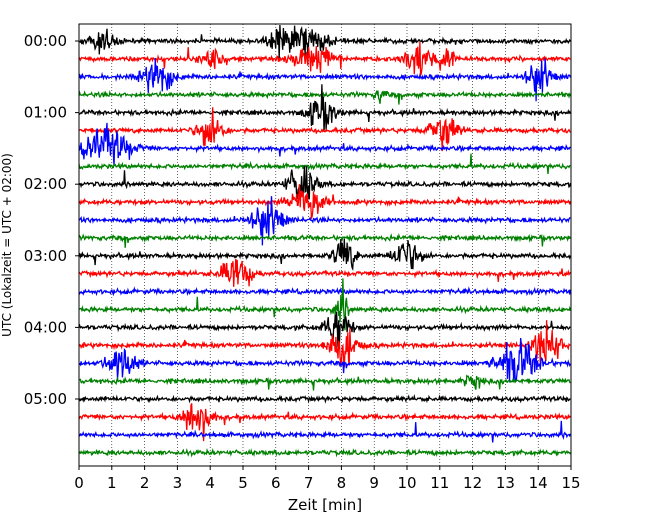 The image size is (650, 520). What do you see at coordinates (472, 483) in the screenshot?
I see `x-tick-label: 12` at bounding box center [472, 483].